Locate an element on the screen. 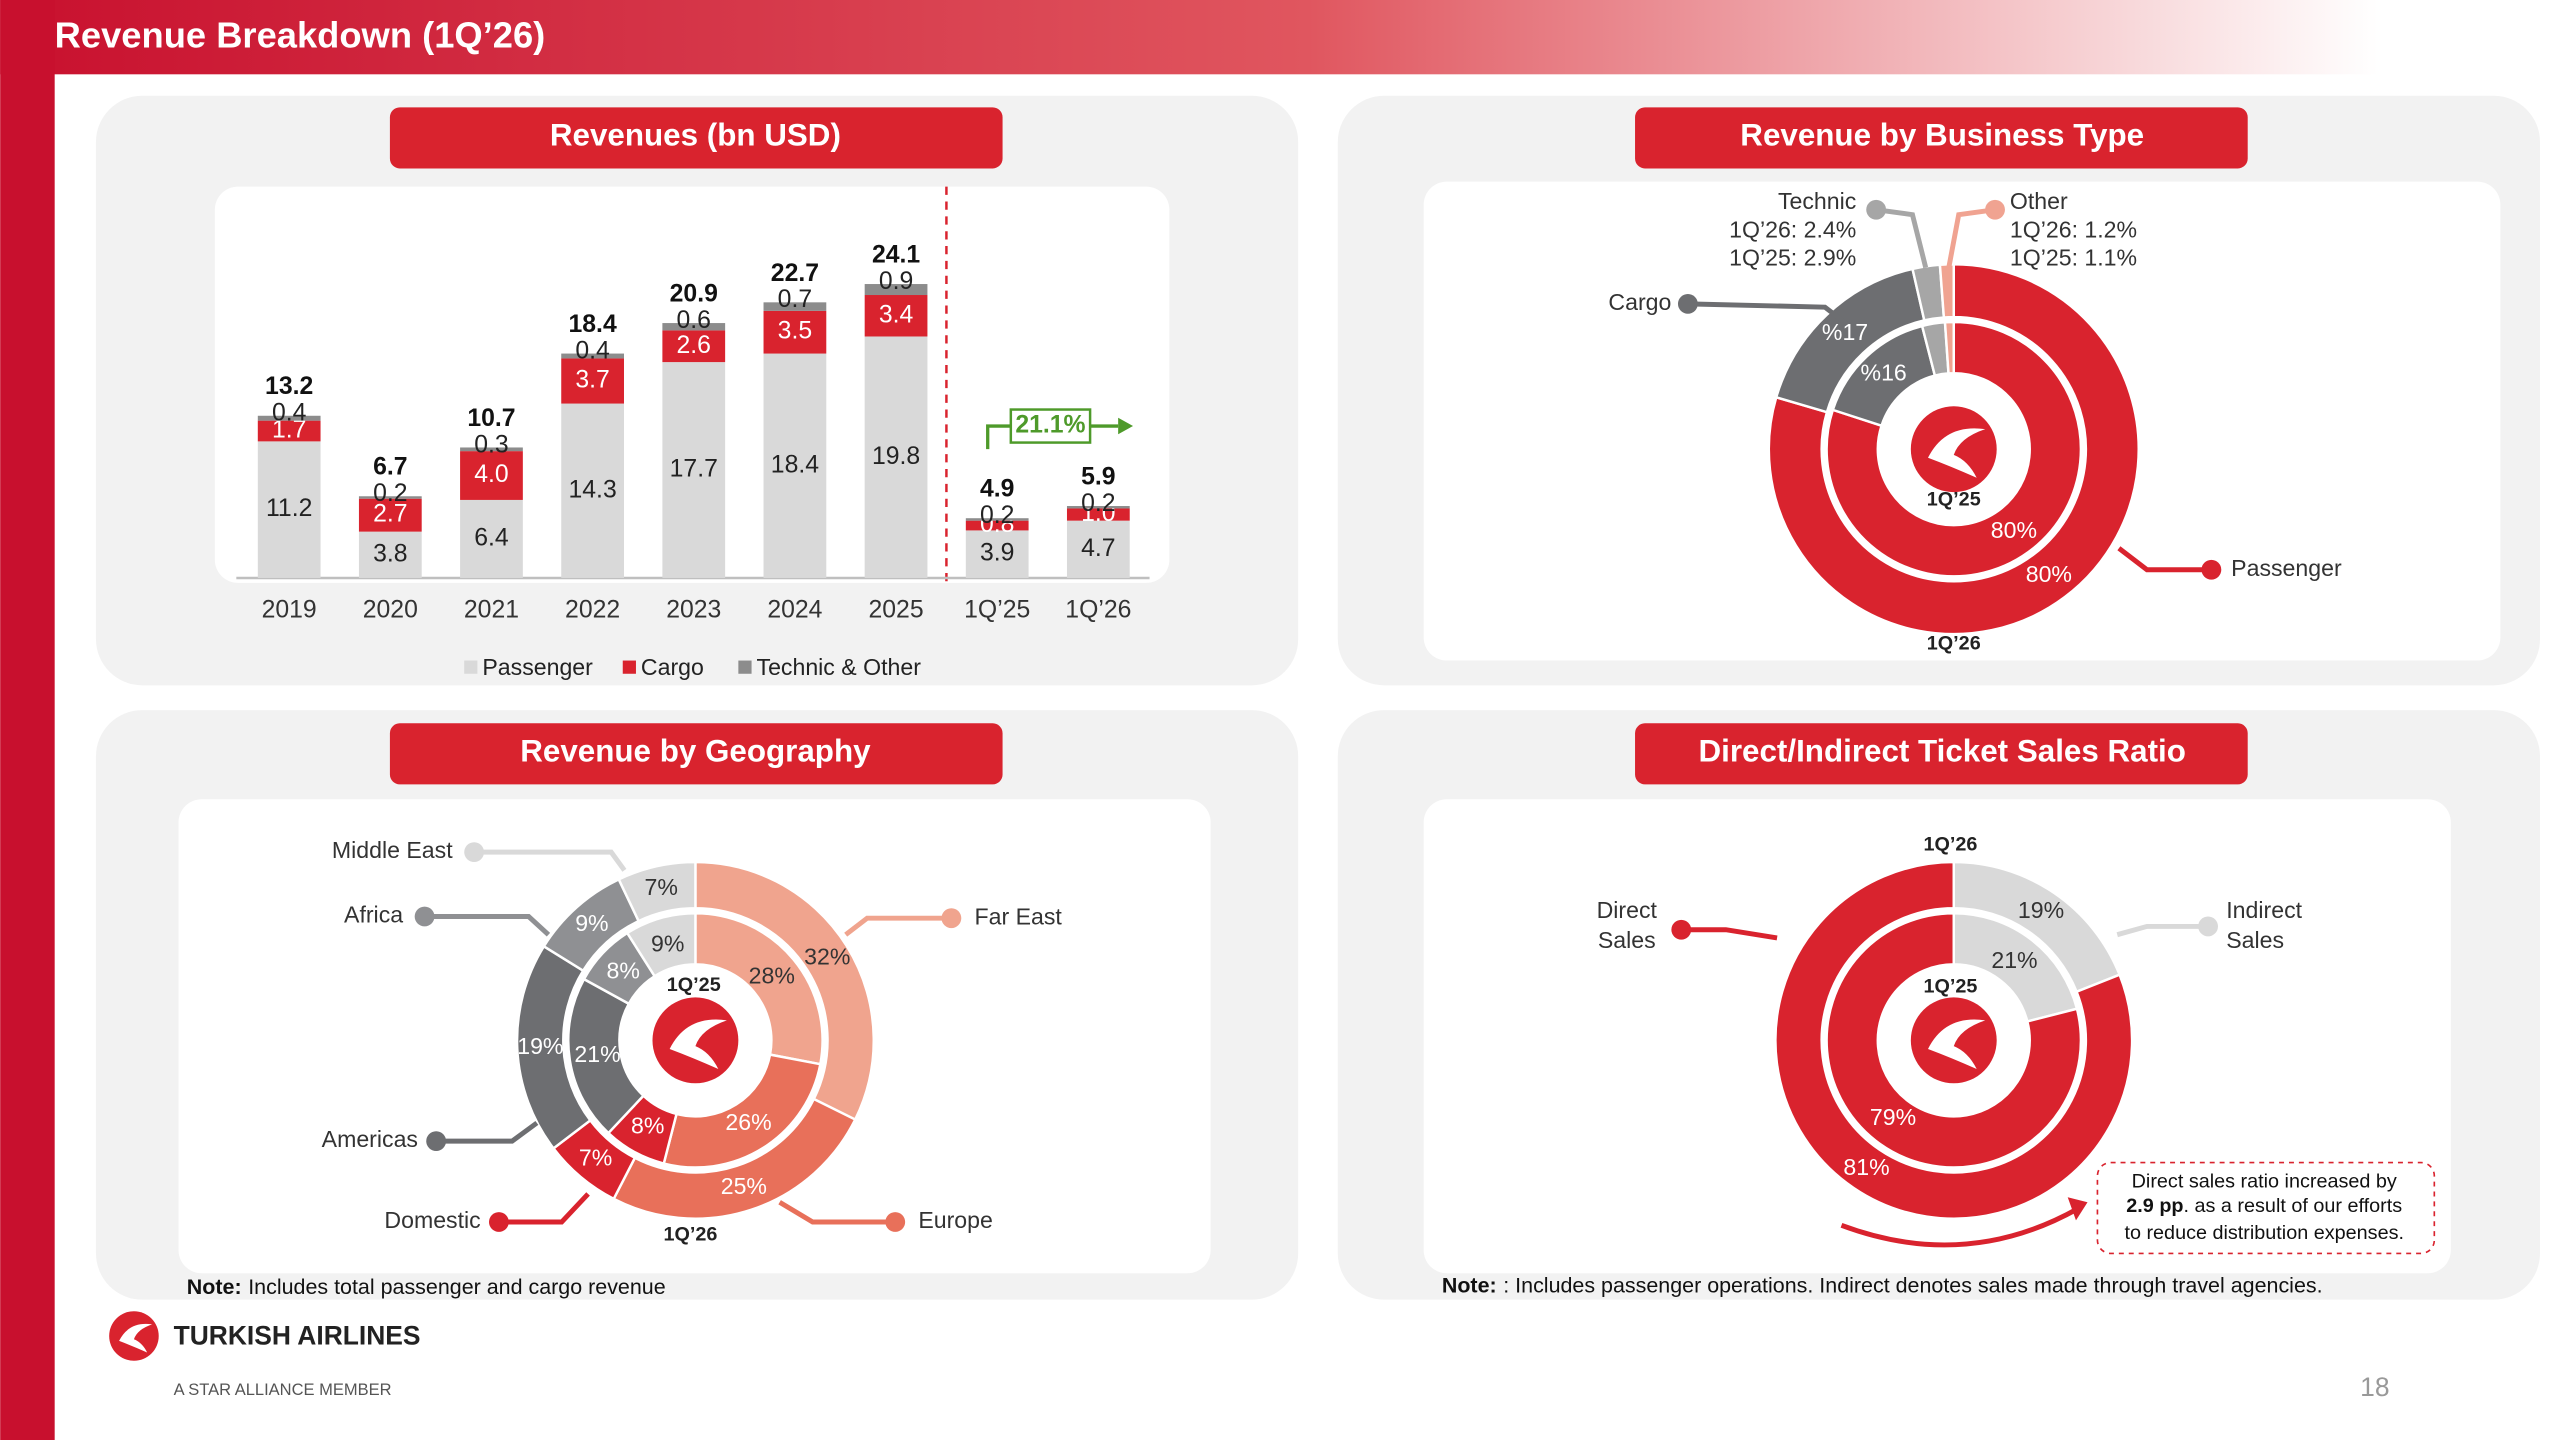 This screenshot has height=1440, width=2560. value-label: 0.3 is located at coordinates (491, 444).